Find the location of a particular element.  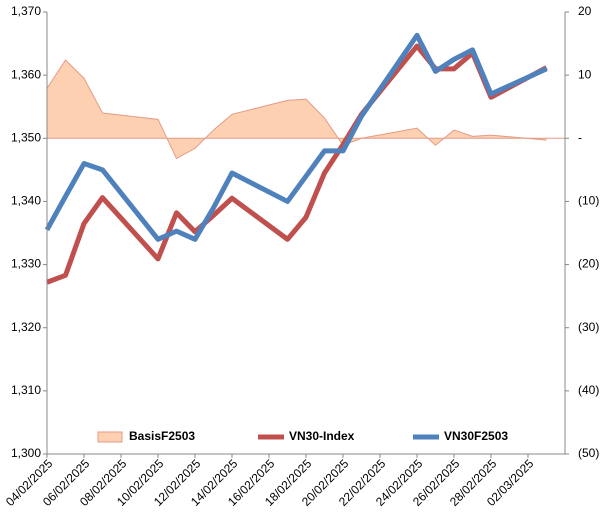

legend-label: VN30-Index is located at coordinates (322, 436).